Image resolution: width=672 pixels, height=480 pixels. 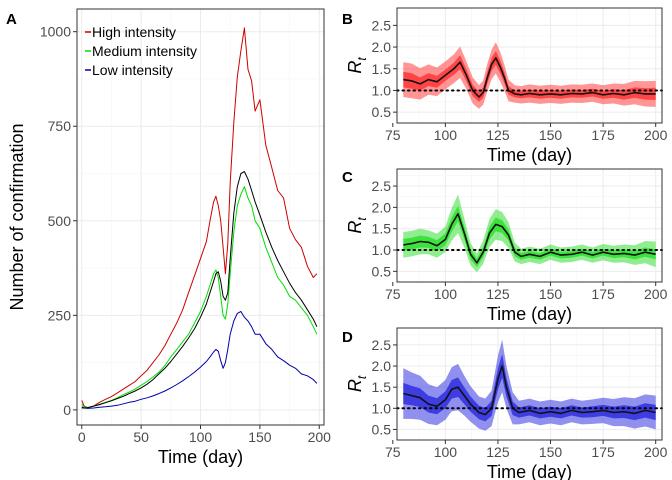 I want to click on y-tick-label: 500, so click(x=60, y=221).